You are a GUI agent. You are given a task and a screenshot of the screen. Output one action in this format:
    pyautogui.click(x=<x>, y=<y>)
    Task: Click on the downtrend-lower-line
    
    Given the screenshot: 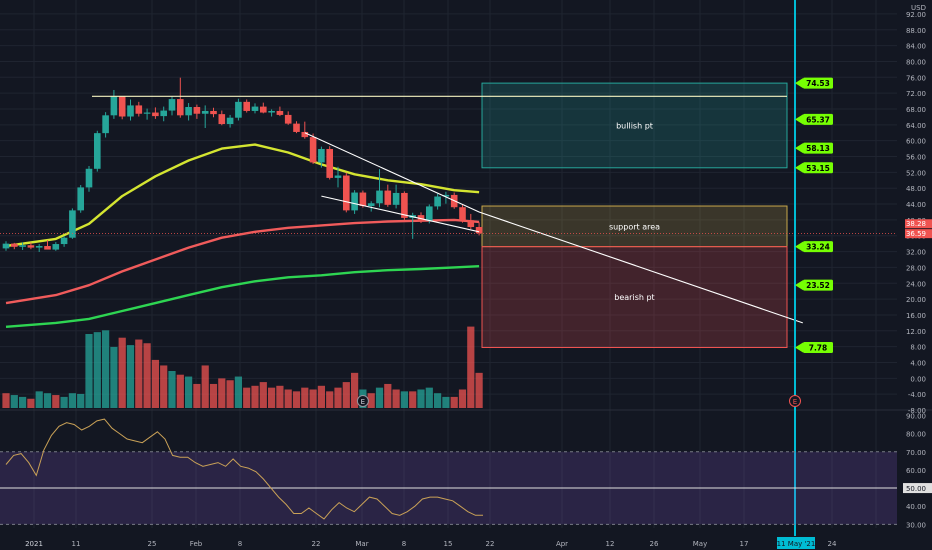 What is the action you would take?
    pyautogui.click(x=400, y=214)
    